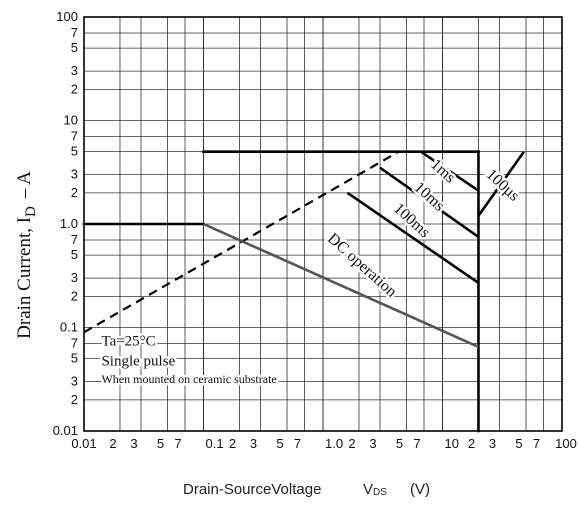 This screenshot has width=579, height=506. What do you see at coordinates (188, 379) in the screenshot?
I see `annotation-text: When mounted on ceramic substrate` at bounding box center [188, 379].